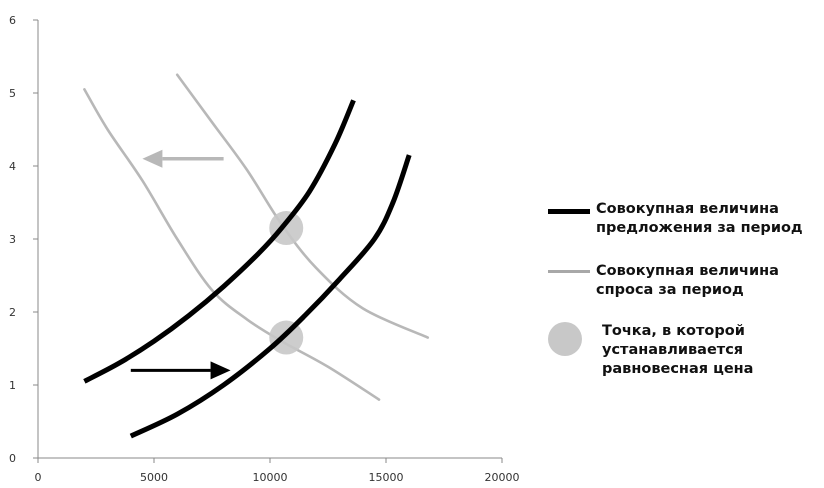  I want to click on y-tick-label: 2, so click(12, 312).